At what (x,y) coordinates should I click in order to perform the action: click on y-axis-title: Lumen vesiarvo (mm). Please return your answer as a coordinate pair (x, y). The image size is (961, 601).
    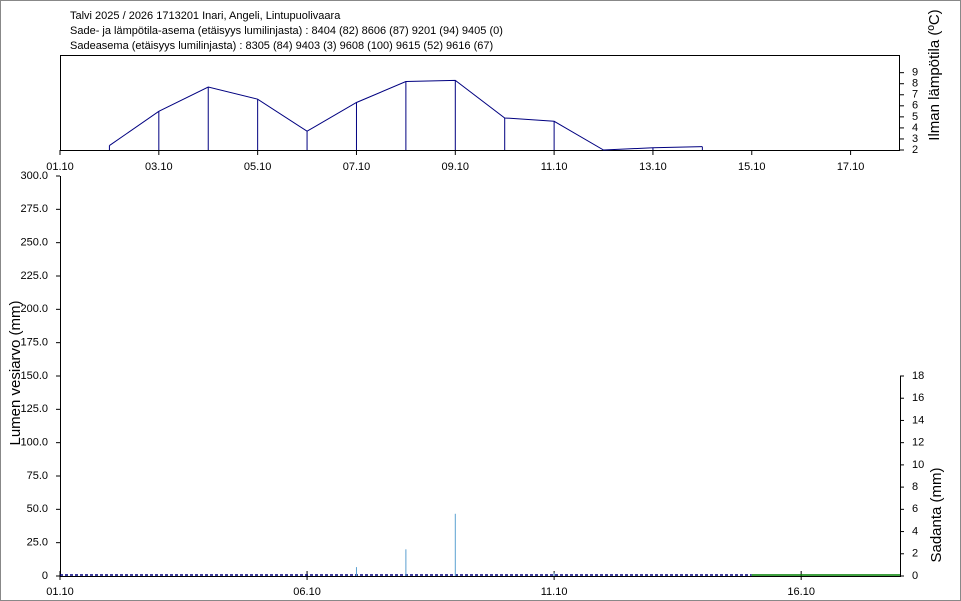
    Looking at the image, I should click on (15, 372).